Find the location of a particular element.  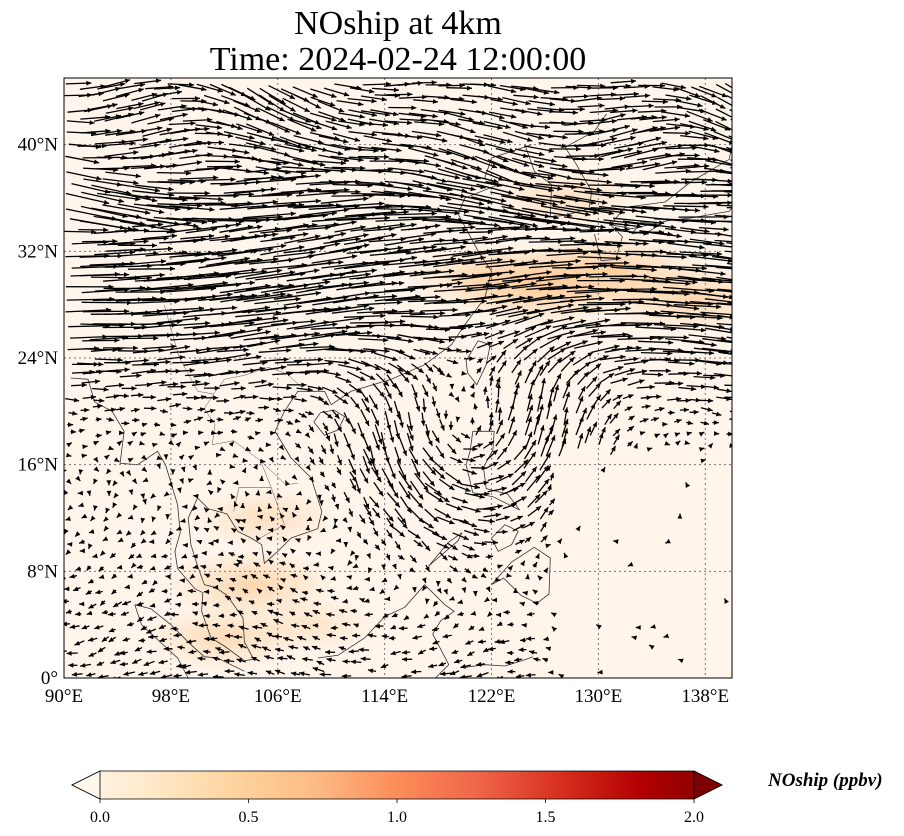

lat-tick-label: 24°N is located at coordinates (38, 358).